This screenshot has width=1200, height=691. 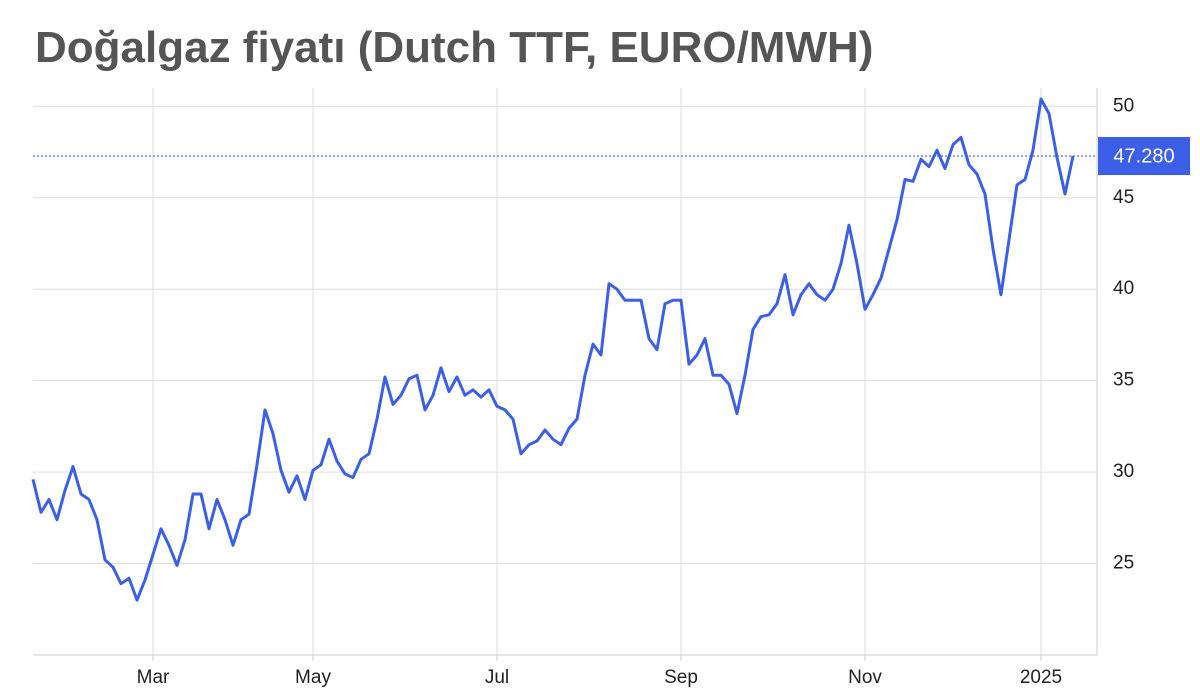 What do you see at coordinates (1123, 105) in the screenshot?
I see `y-tick-label: 50` at bounding box center [1123, 105].